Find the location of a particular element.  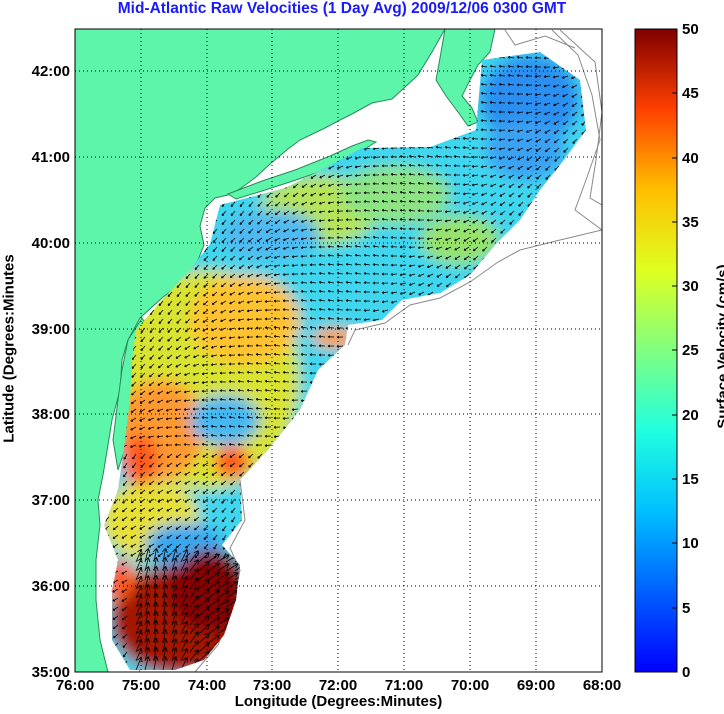

colorbar-tick-label: 5 is located at coordinates (686, 608).